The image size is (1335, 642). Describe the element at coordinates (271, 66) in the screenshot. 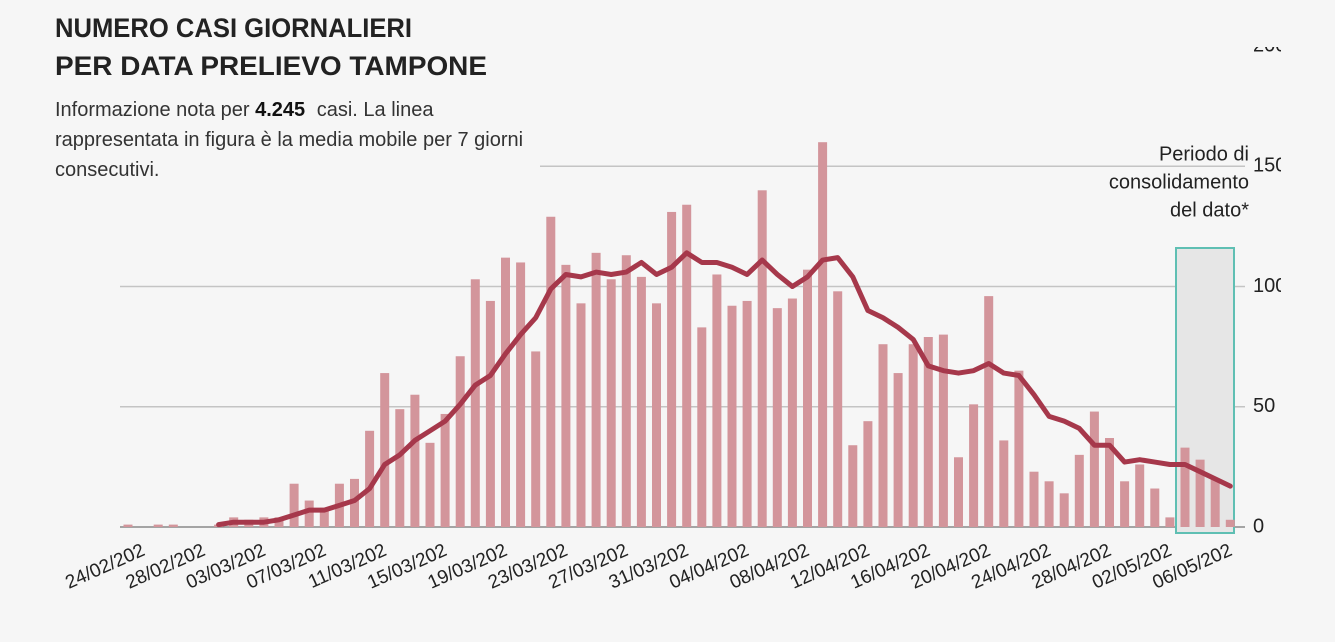

I see `chart-title: PER DATA PRELIEVO TAMPONE` at that location.